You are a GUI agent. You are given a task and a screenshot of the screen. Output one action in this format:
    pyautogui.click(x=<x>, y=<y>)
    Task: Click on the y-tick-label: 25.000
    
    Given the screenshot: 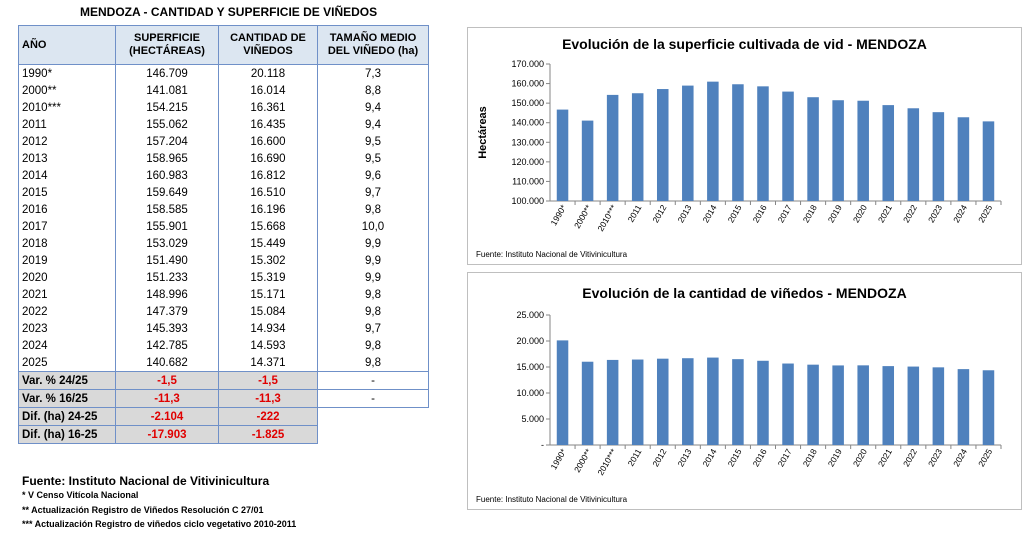 What is the action you would take?
    pyautogui.click(x=530, y=315)
    